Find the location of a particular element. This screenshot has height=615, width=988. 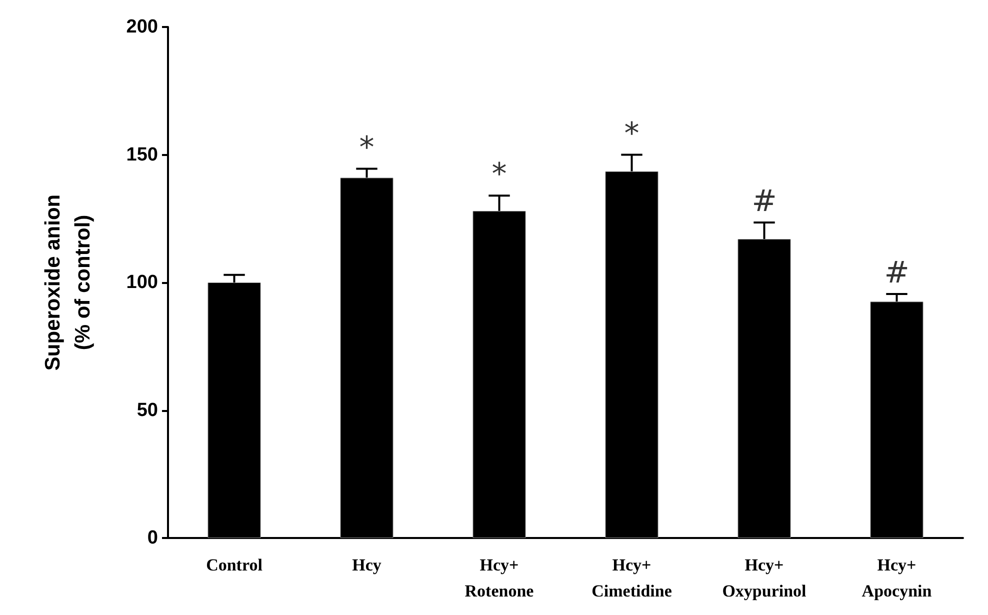

y-axis-title: Superoxide anion (% of control) is located at coordinates (68, 282).